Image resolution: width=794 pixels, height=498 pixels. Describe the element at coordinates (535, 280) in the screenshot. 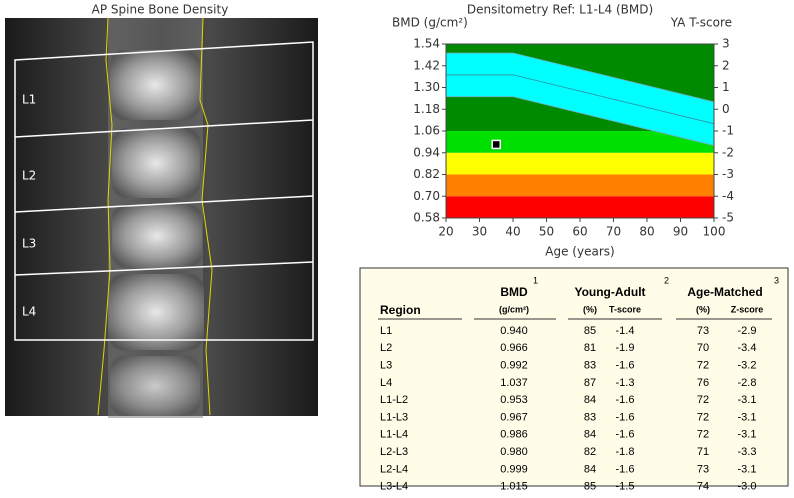

I see `footnote-mark: 1` at that location.